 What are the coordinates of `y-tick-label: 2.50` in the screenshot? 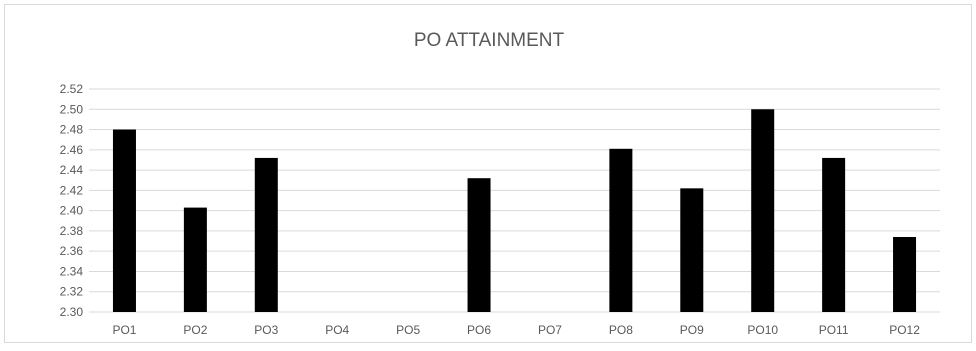 It's located at (72, 109).